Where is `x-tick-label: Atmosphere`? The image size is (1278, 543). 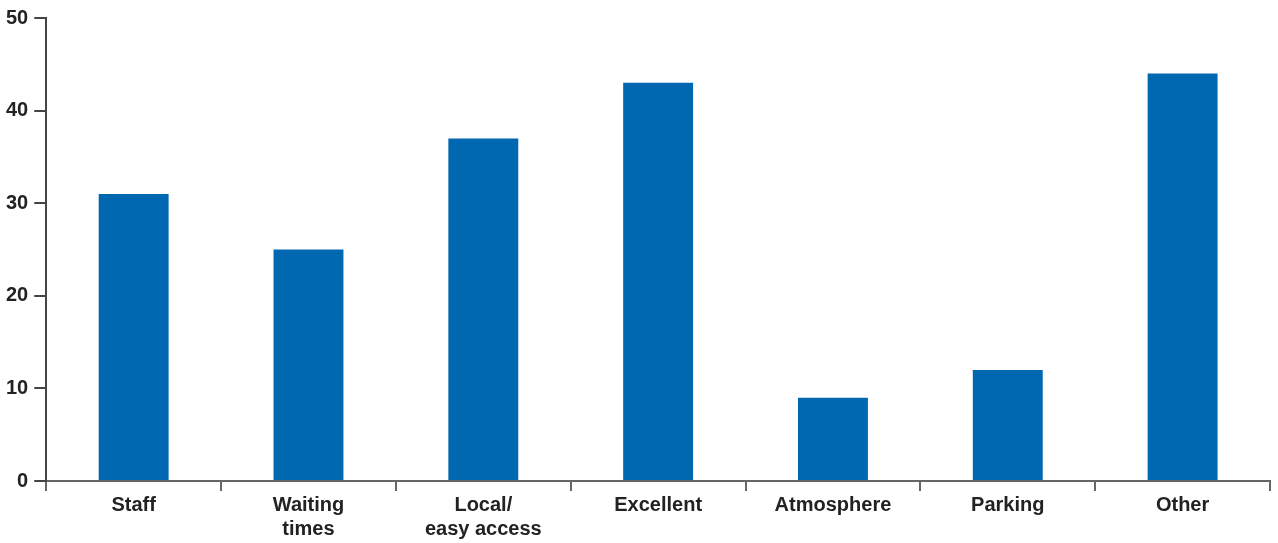 x-tick-label: Atmosphere is located at coordinates (833, 503).